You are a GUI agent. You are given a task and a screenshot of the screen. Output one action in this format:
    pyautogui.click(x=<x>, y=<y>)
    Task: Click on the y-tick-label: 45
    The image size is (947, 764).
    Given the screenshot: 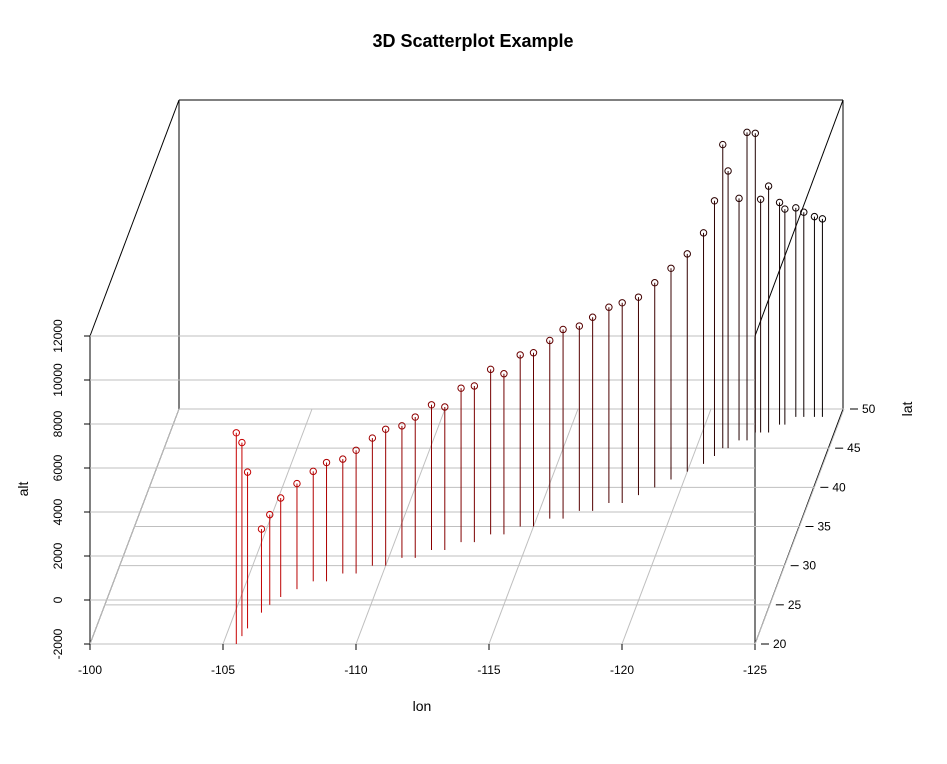 What is the action you would take?
    pyautogui.click(x=854, y=448)
    